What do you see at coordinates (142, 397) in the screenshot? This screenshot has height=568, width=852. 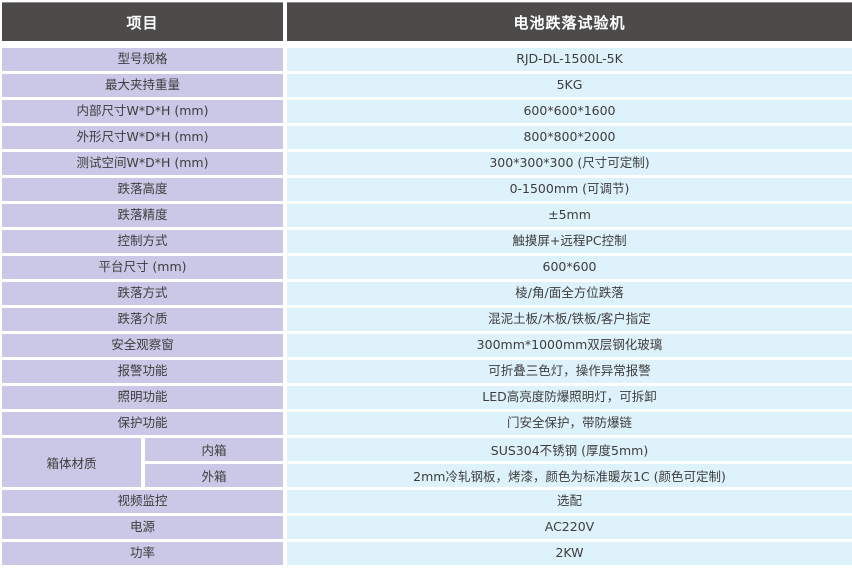 I see `spec-label-lighting-function: 照明功能` at bounding box center [142, 397].